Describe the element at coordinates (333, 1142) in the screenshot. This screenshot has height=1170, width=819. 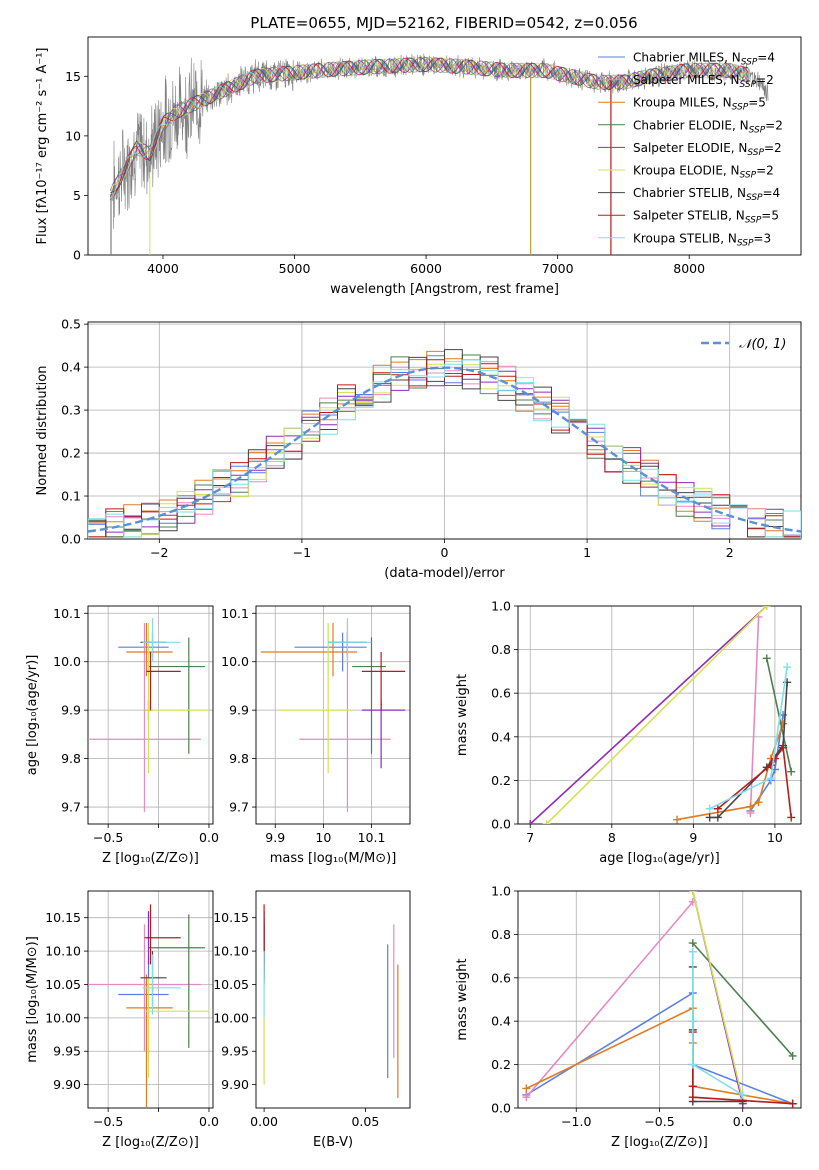
I see `x-axis-label: E(B-V)` at that location.